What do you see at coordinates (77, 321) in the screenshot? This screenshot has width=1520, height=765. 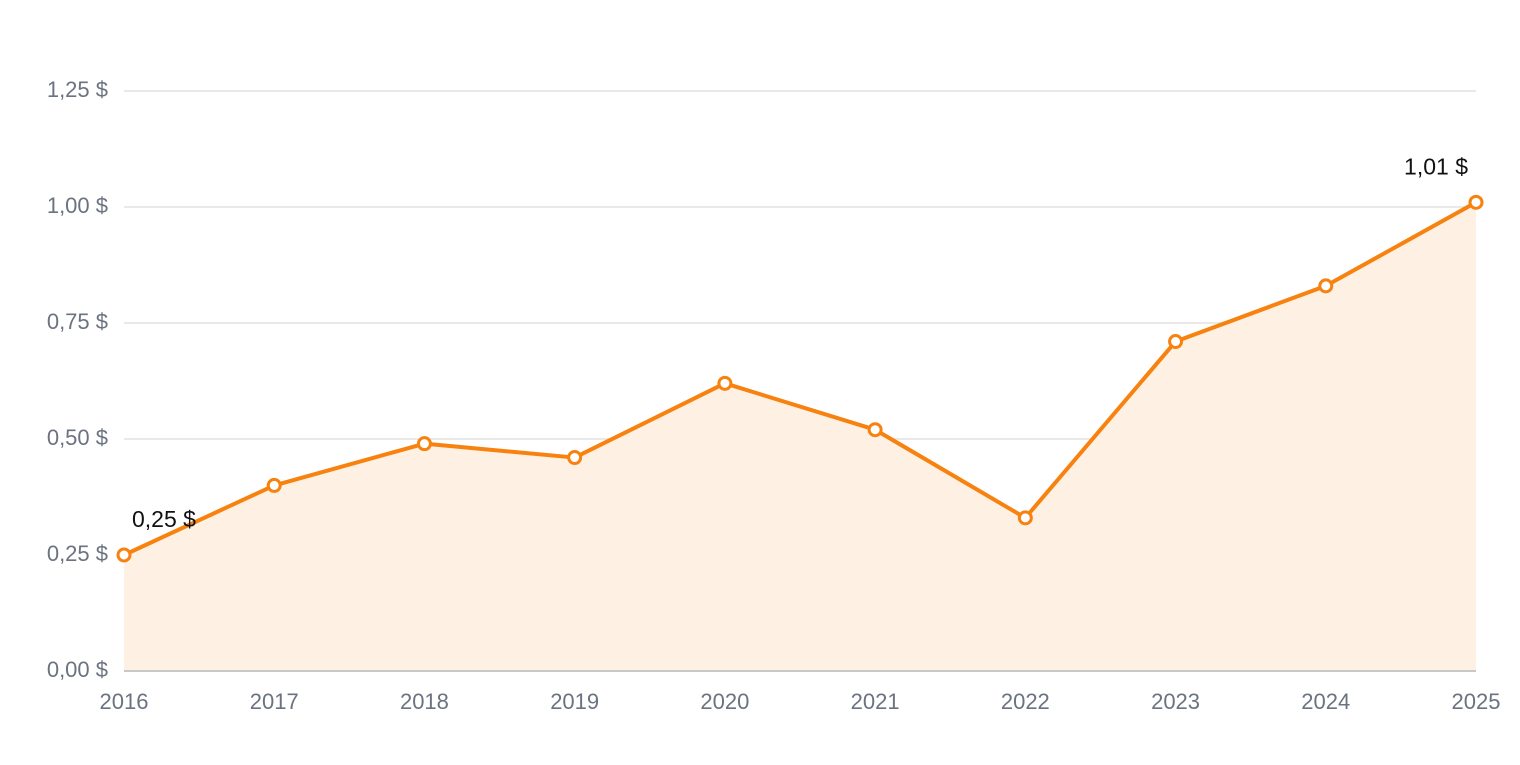 I see `y-tick-label: 0,75 $` at bounding box center [77, 321].